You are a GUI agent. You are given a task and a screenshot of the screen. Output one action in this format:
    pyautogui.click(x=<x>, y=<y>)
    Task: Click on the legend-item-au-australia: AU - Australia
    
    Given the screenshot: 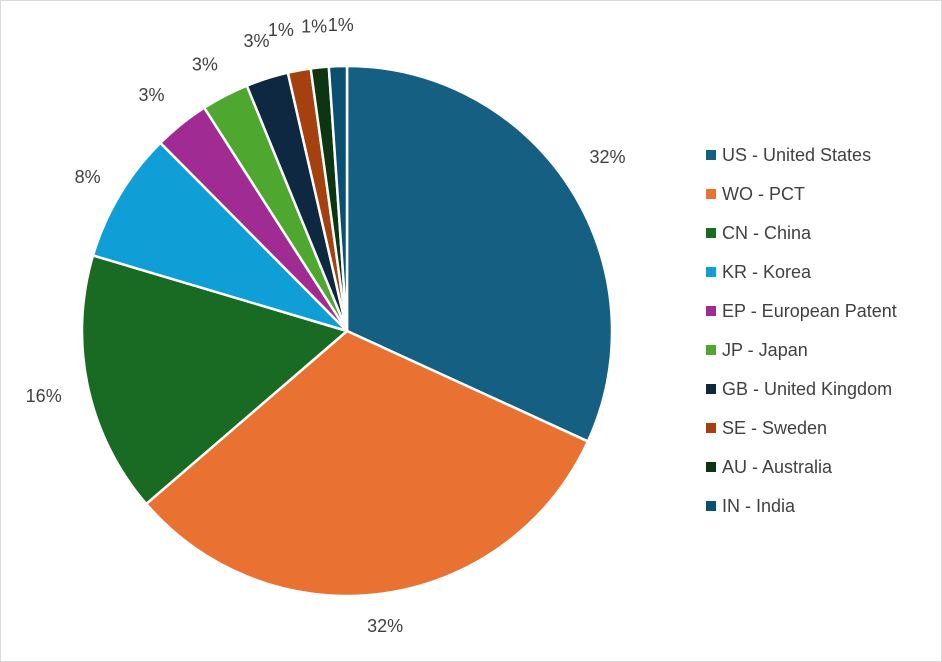 What is the action you would take?
    pyautogui.click(x=769, y=467)
    